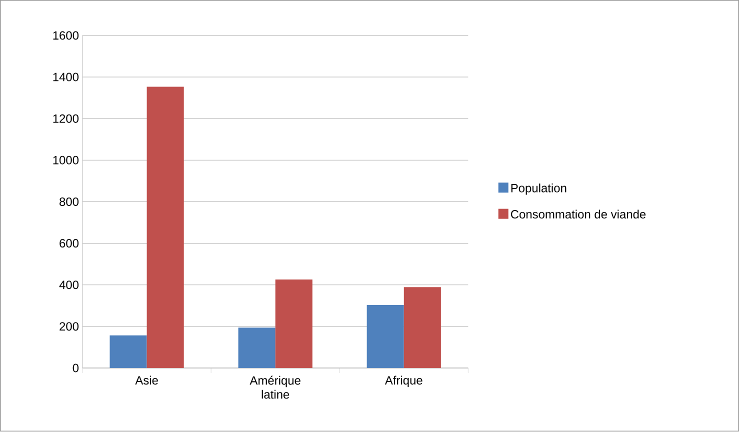  I want to click on legend-label: Consommation de viande, so click(578, 214).